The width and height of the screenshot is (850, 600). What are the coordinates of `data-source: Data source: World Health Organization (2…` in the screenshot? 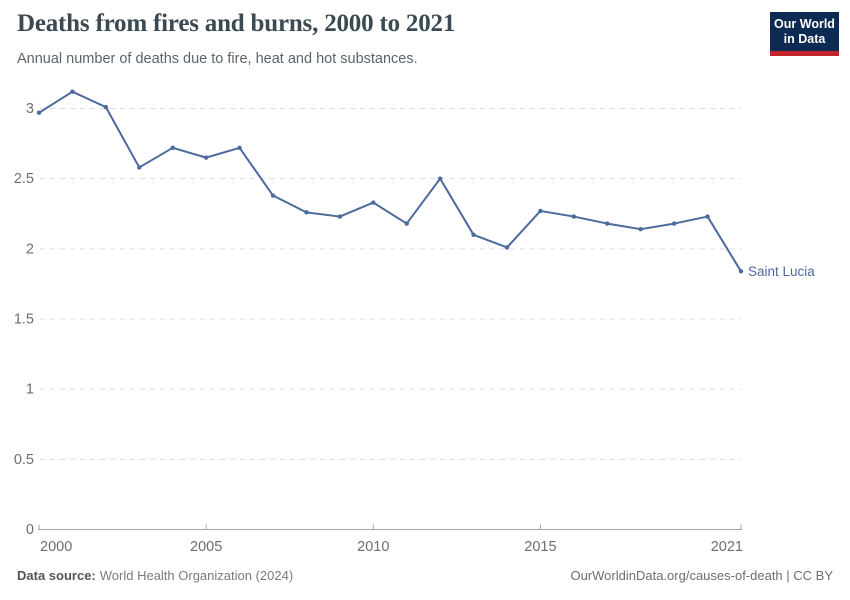 It's located at (155, 575).